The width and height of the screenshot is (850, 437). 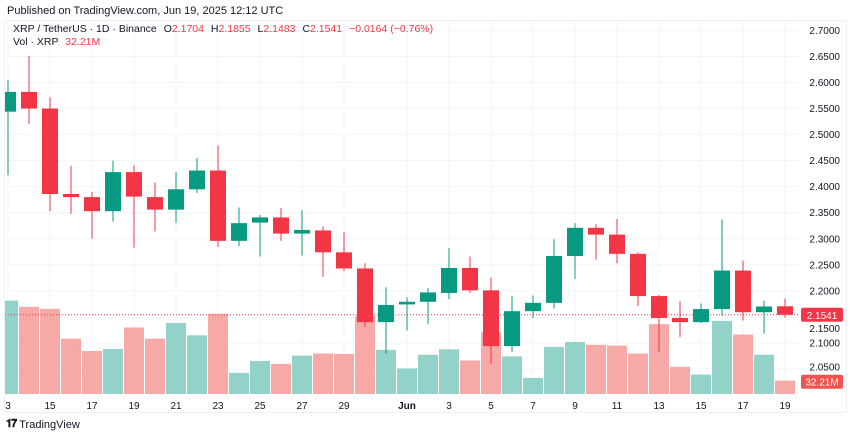 What do you see at coordinates (617, 406) in the screenshot?
I see `x-tick-label: 11` at bounding box center [617, 406].